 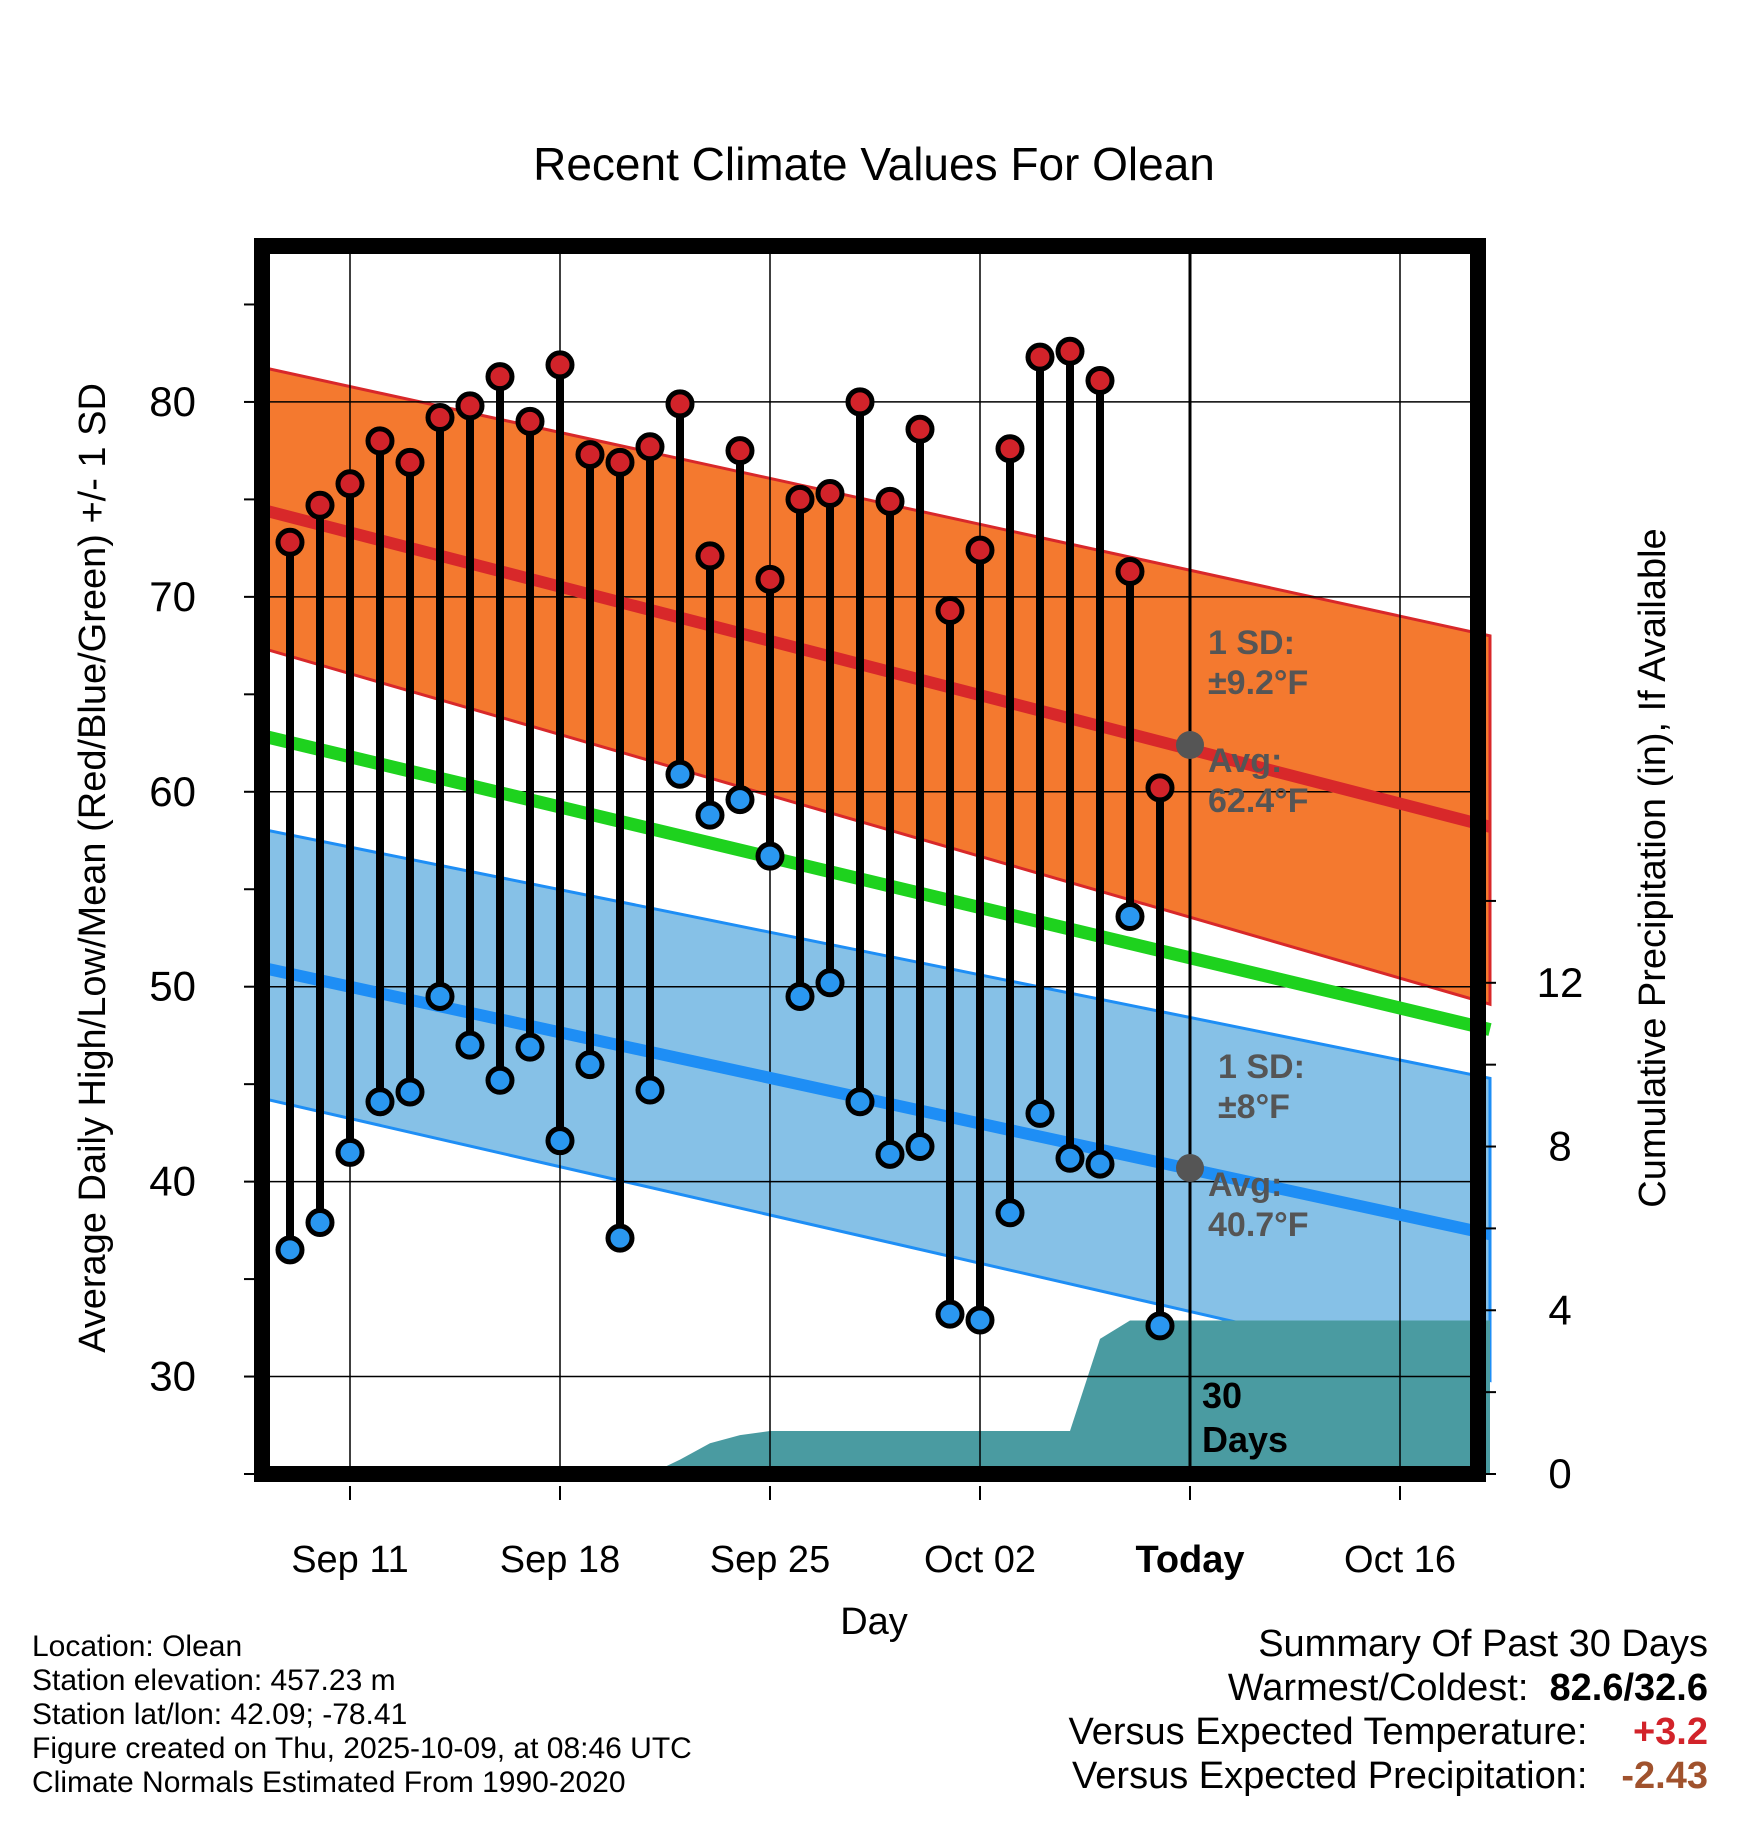 I want to click on y-tick-label: 70, so click(x=172, y=596).